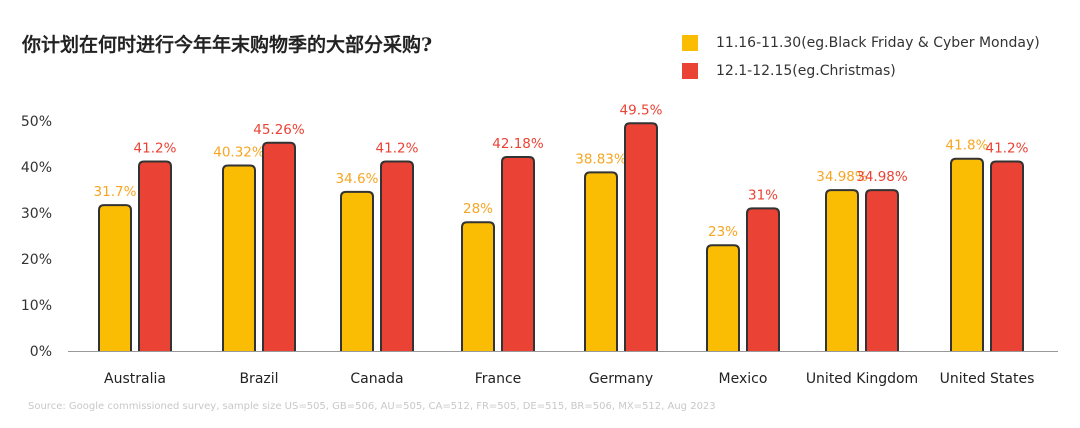 Image resolution: width=1080 pixels, height=428 pixels. I want to click on x-tick-label: Mexico, so click(743, 379).